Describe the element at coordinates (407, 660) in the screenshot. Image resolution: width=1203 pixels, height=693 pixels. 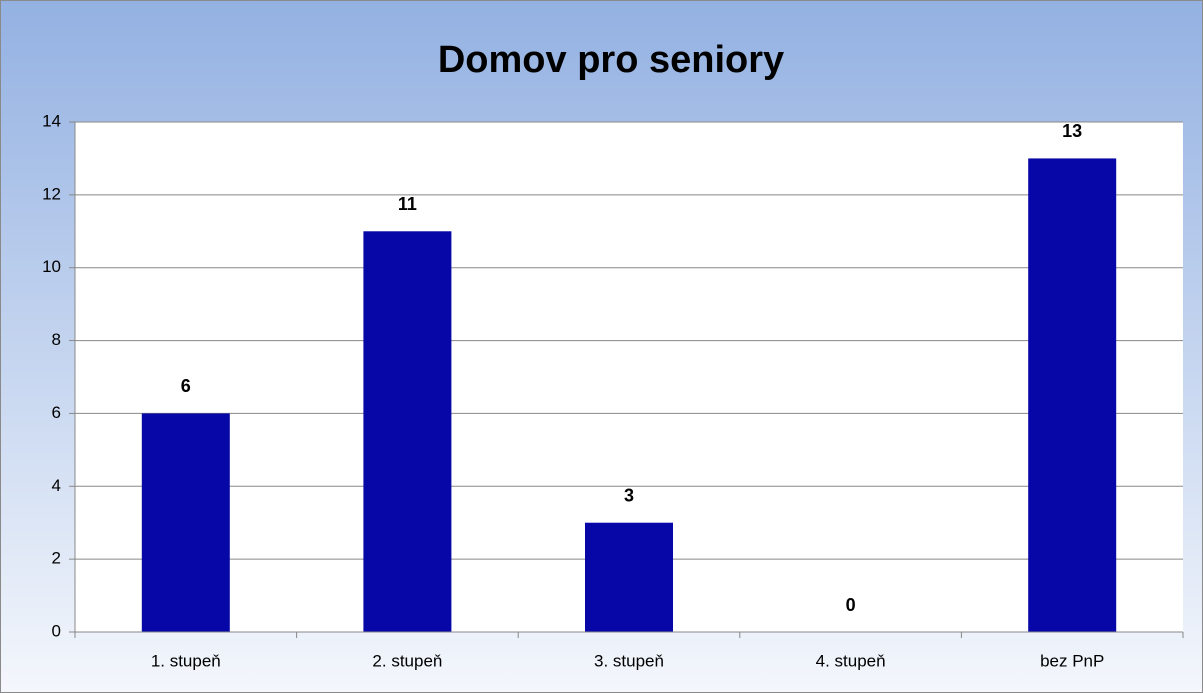
I see `x-tick-label: 2. stupeň` at that location.